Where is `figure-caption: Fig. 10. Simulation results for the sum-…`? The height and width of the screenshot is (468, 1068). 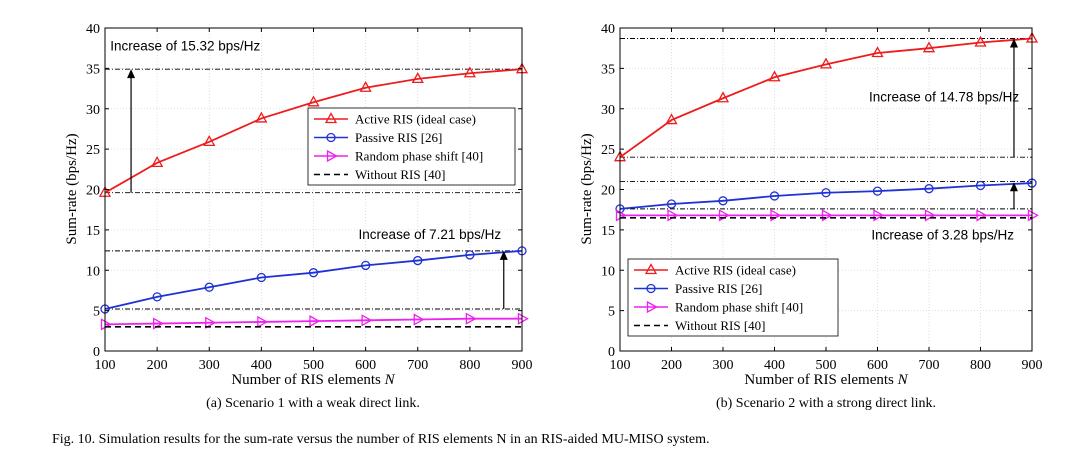
figure-caption: Fig. 10. Simulation results for the sum-… is located at coordinates (381, 439).